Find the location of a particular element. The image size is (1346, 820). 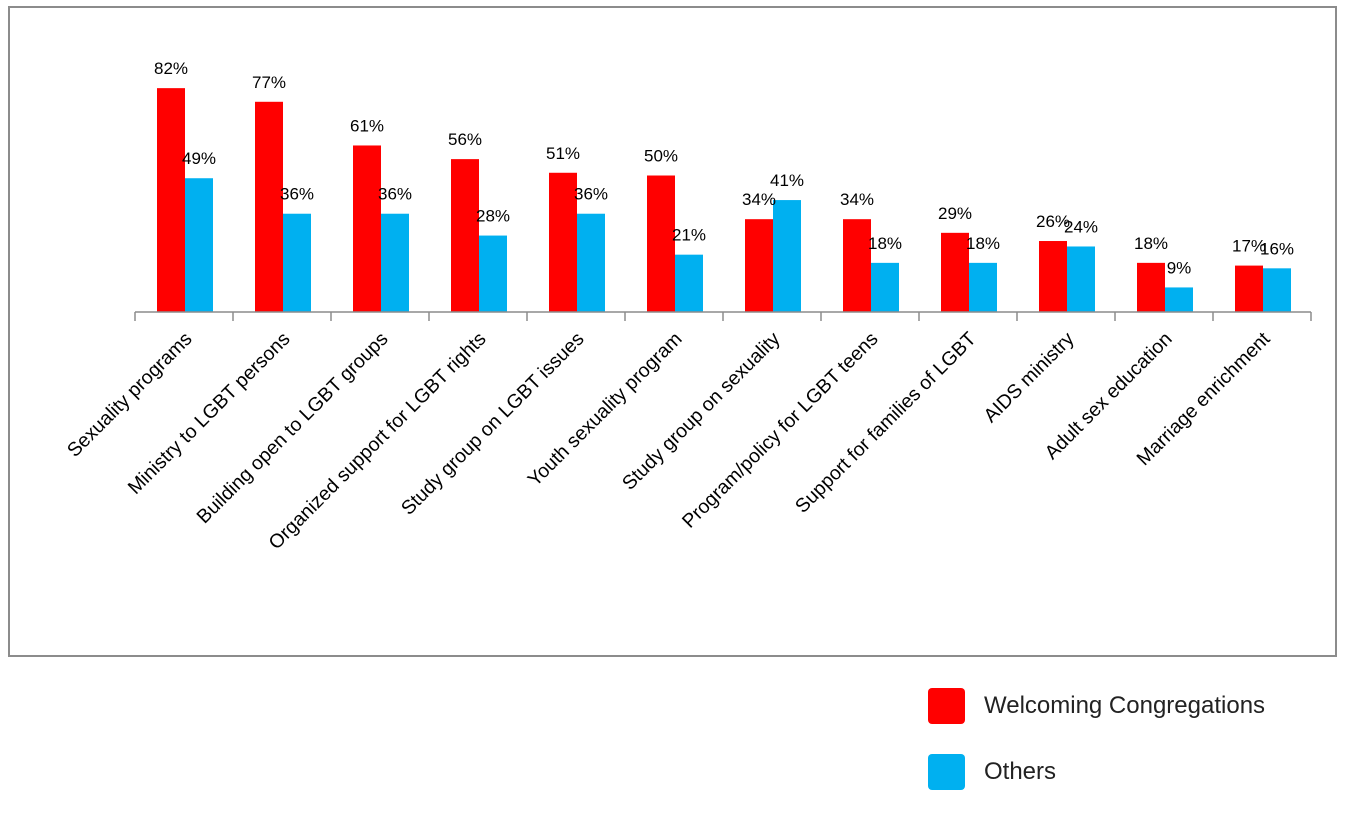

category-label-group-4: Study group on LGBT issues is located at coordinates (493, 424).